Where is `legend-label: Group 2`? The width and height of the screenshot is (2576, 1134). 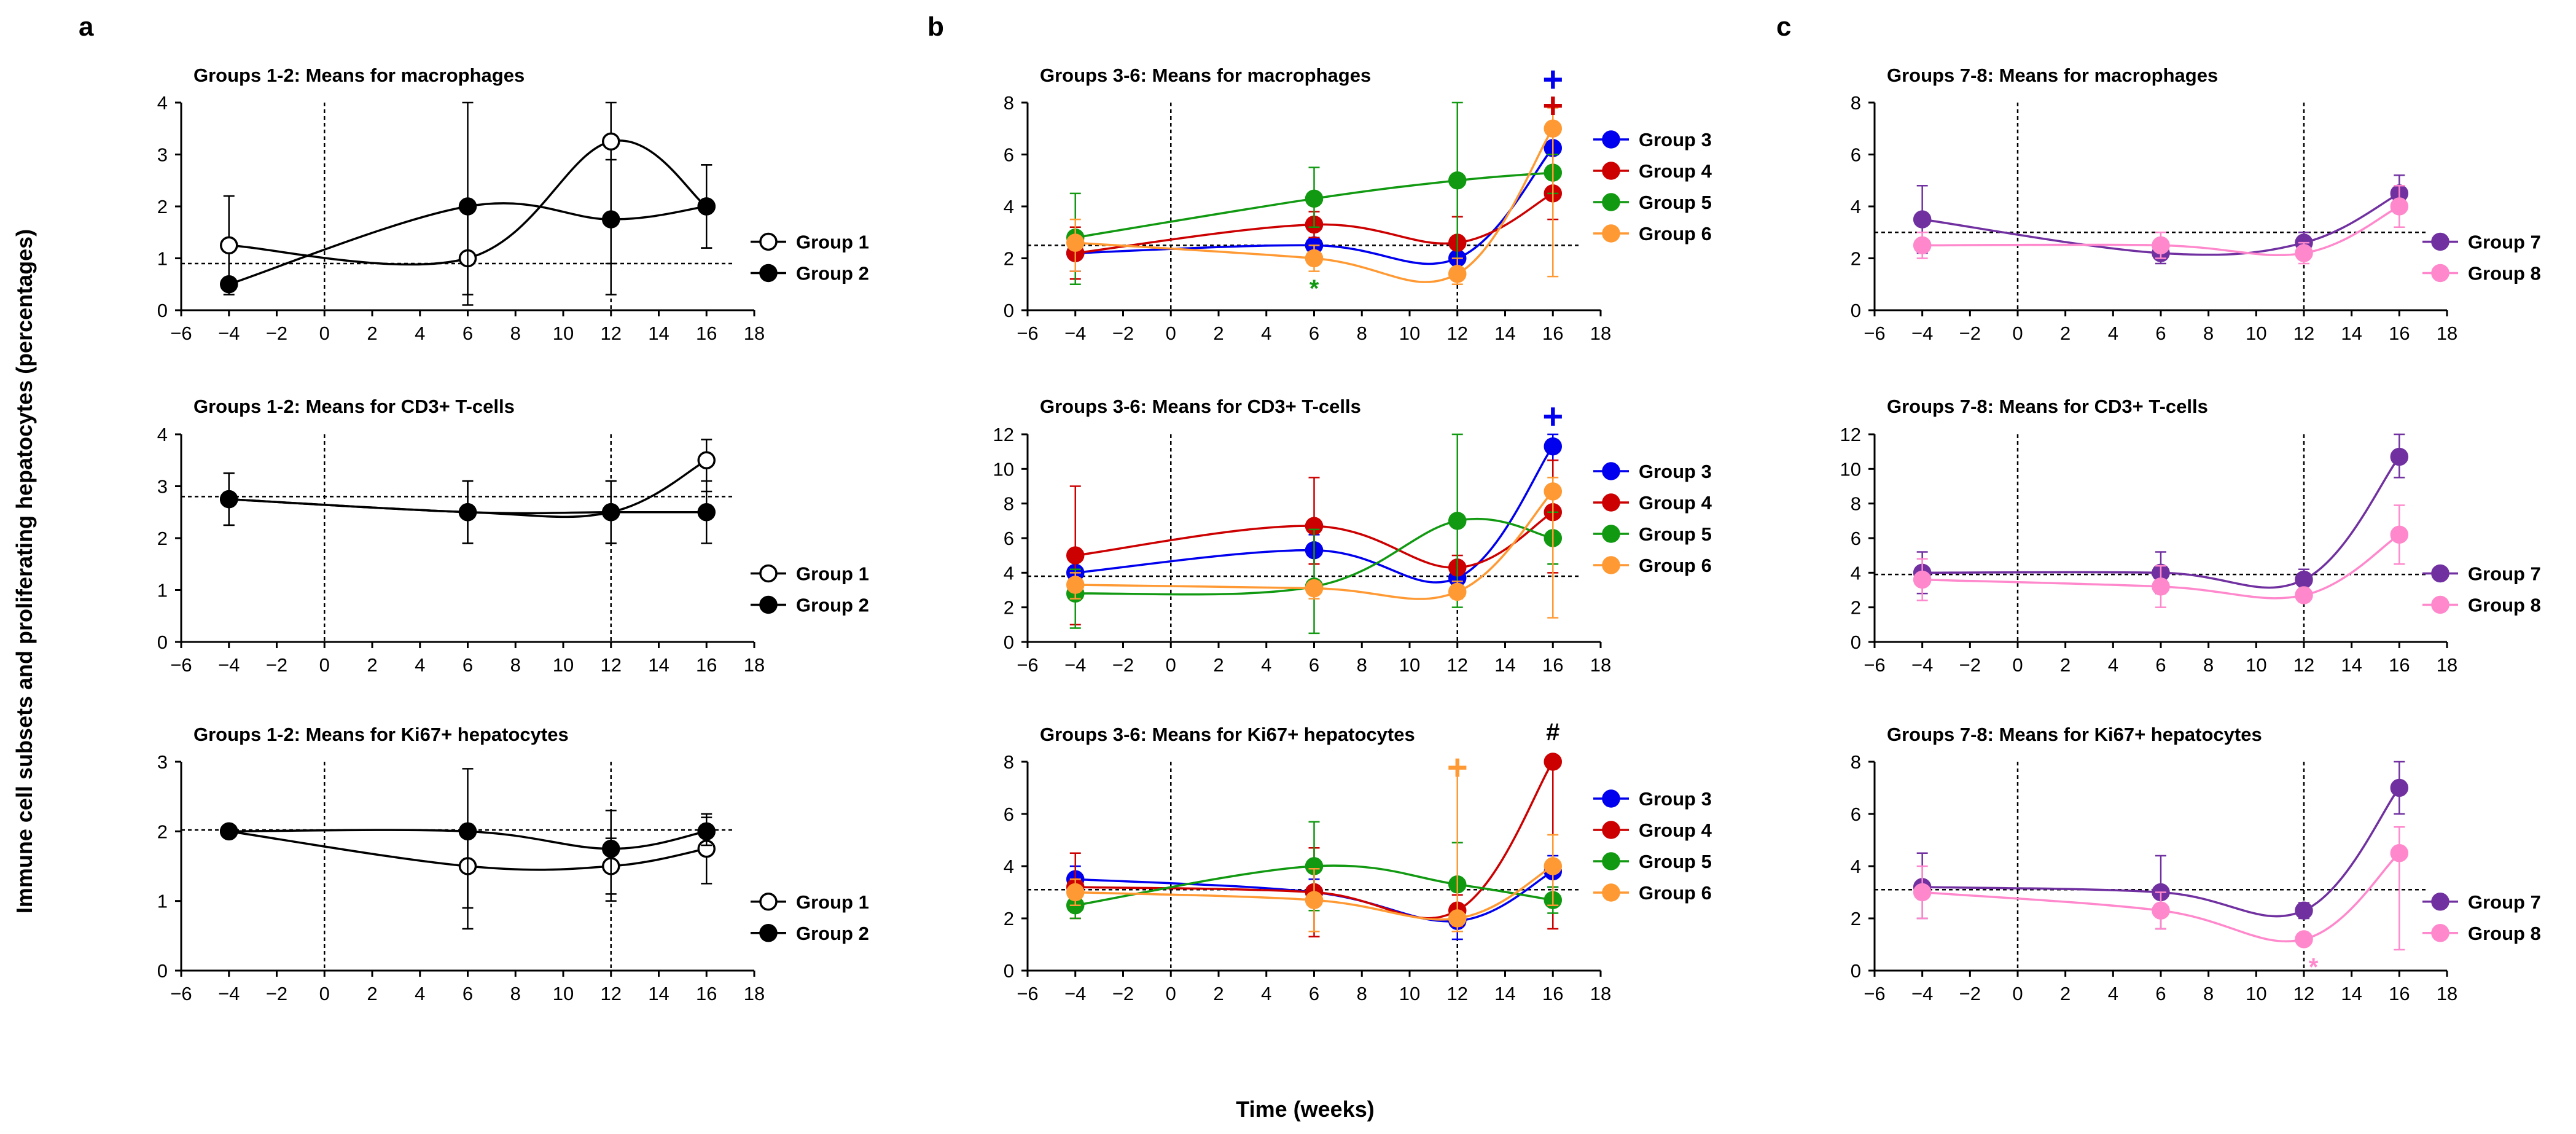 legend-label: Group 2 is located at coordinates (832, 933).